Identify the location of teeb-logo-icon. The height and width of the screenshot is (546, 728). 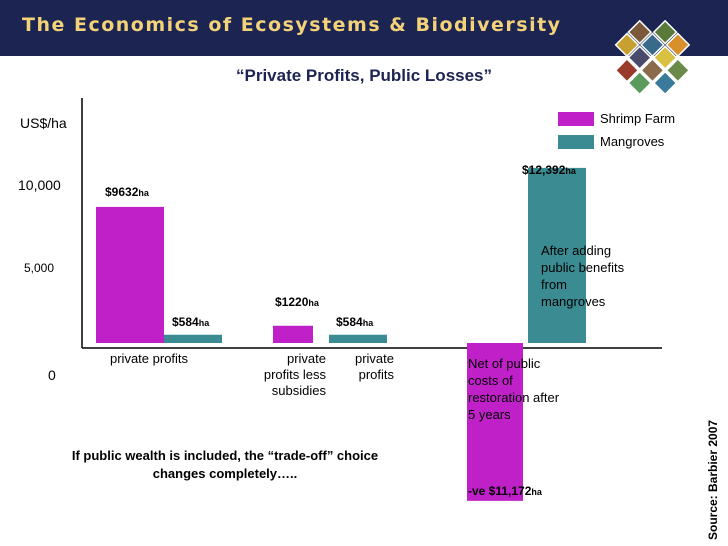
(652, 57).